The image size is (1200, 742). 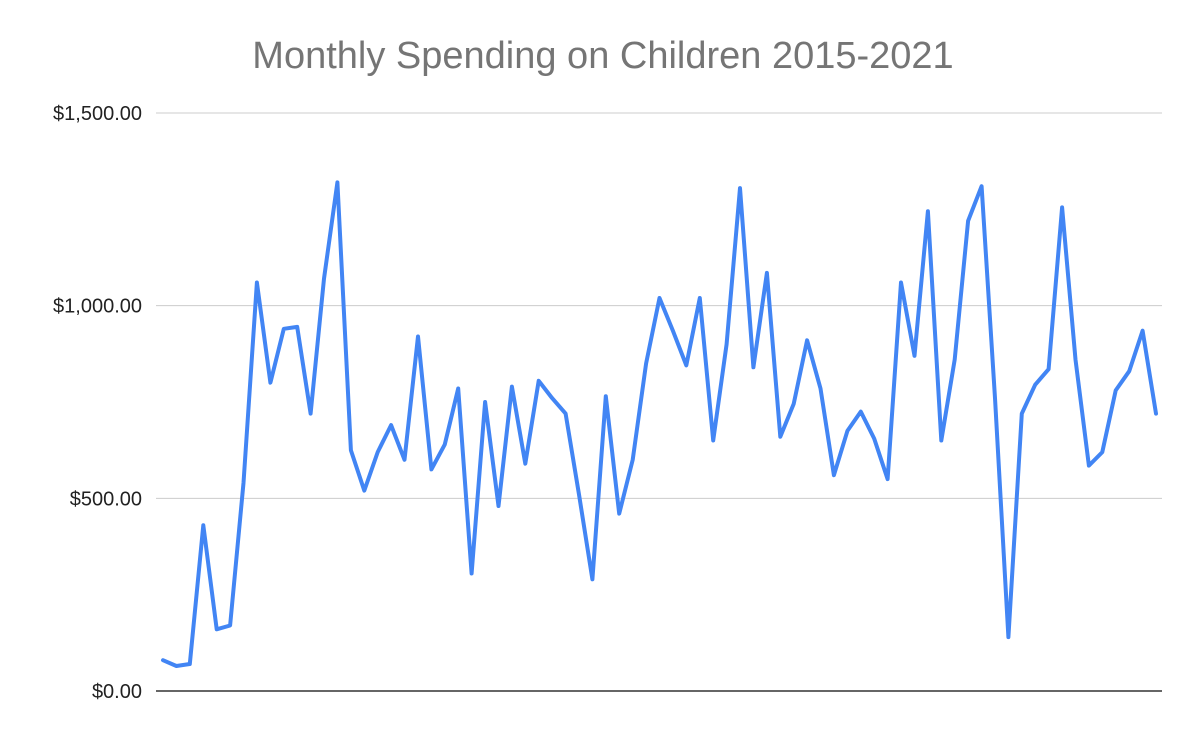 I want to click on y-tick-label: $1,500.00, so click(x=97, y=114).